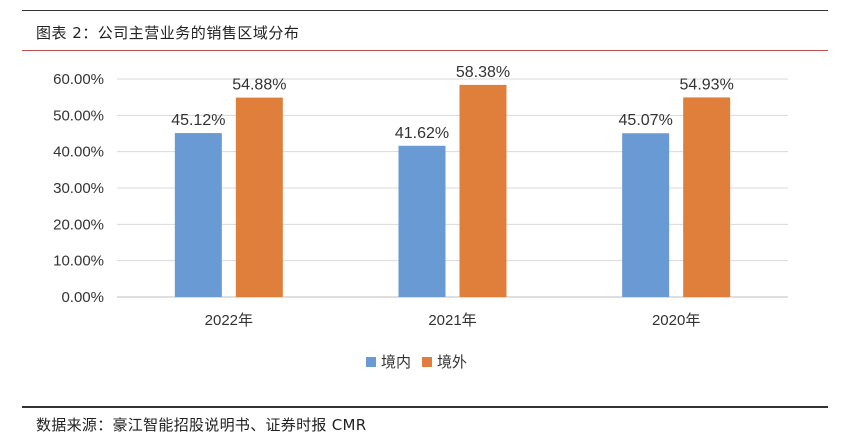 The width and height of the screenshot is (851, 441). I want to click on y-tick-label: 30.00%, so click(78, 188).